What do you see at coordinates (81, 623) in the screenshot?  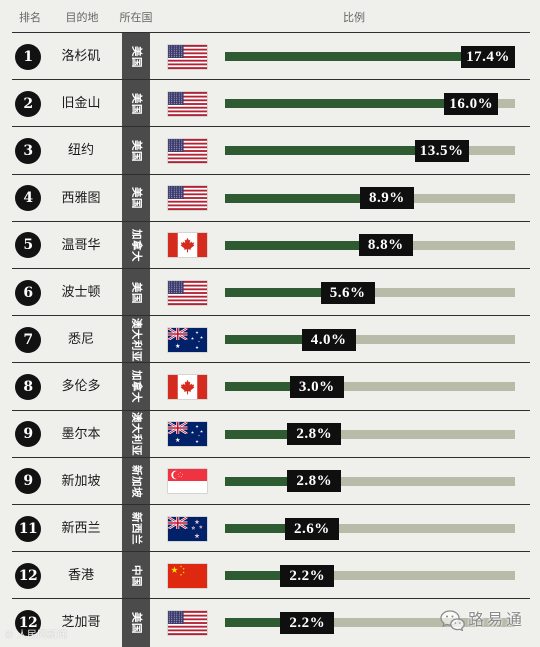 I see `destination-name: 芝加哥` at bounding box center [81, 623].